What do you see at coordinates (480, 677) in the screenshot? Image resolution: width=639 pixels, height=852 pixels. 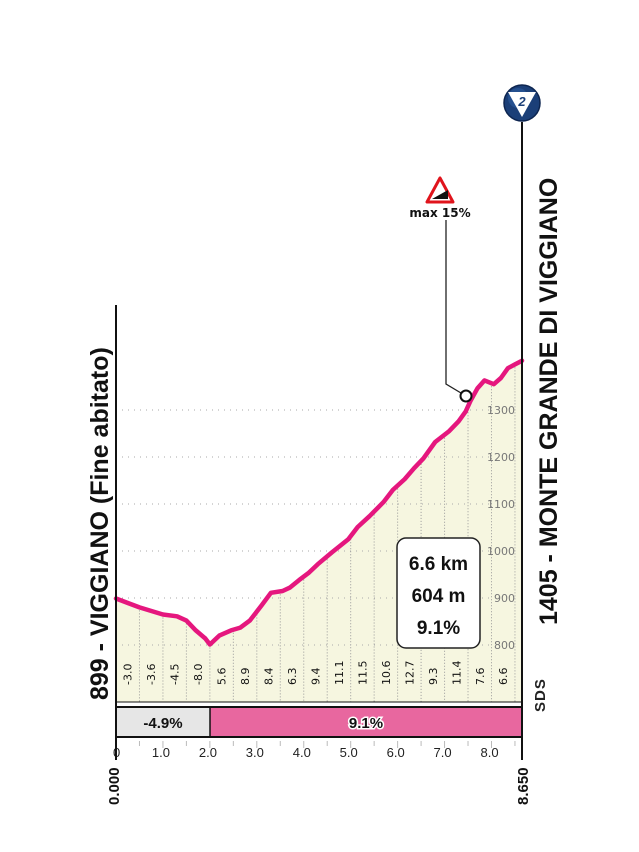 I see `segment-gradient: 7.6` at bounding box center [480, 677].